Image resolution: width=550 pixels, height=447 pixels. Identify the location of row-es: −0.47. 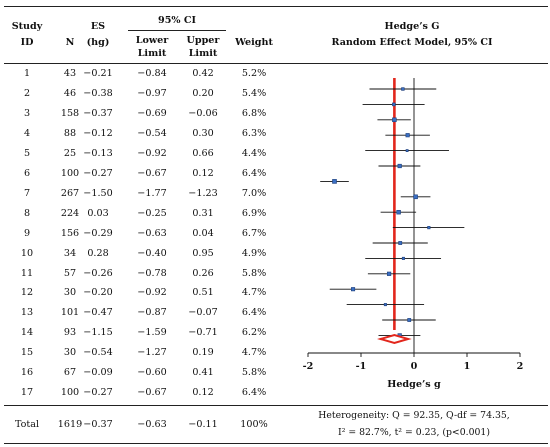
(98, 313).